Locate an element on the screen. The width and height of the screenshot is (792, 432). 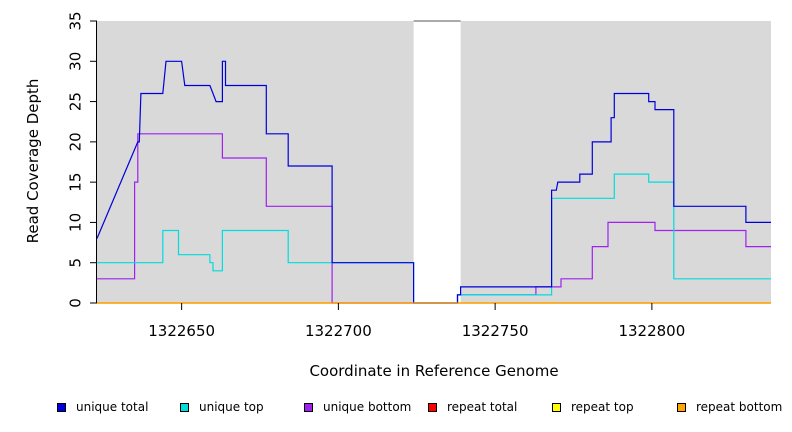
legend-label: repeat bottom is located at coordinates (739, 407).